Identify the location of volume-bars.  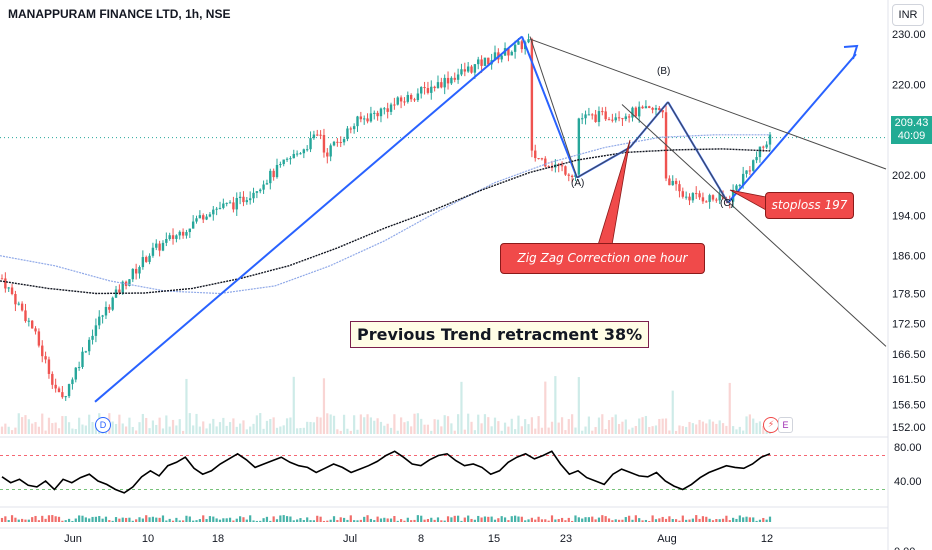
(386, 405).